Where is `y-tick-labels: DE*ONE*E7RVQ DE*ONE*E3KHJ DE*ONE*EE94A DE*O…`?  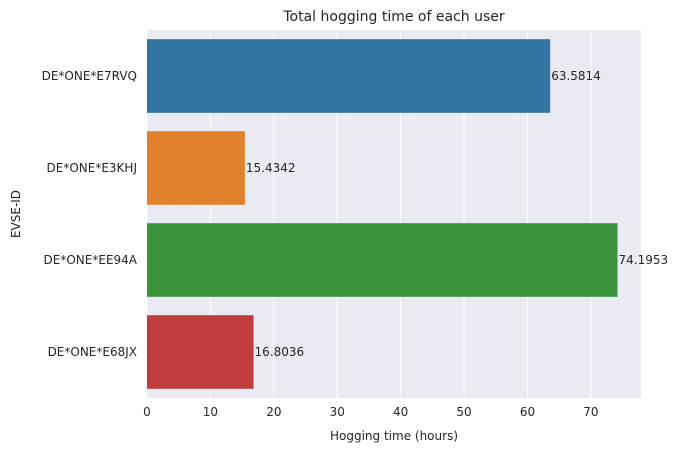 y-tick-labels: DE*ONE*E7RVQ DE*ONE*E3KHJ DE*ONE*EE94A DE*O… is located at coordinates (90, 214).